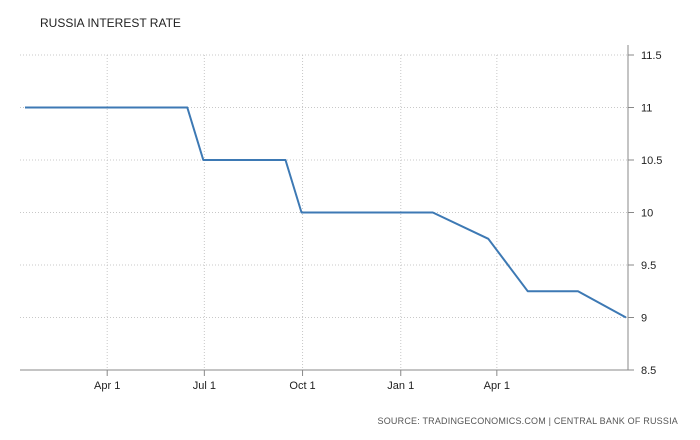 The height and width of the screenshot is (440, 700). I want to click on x-tick-label: Oct 1, so click(302, 386).